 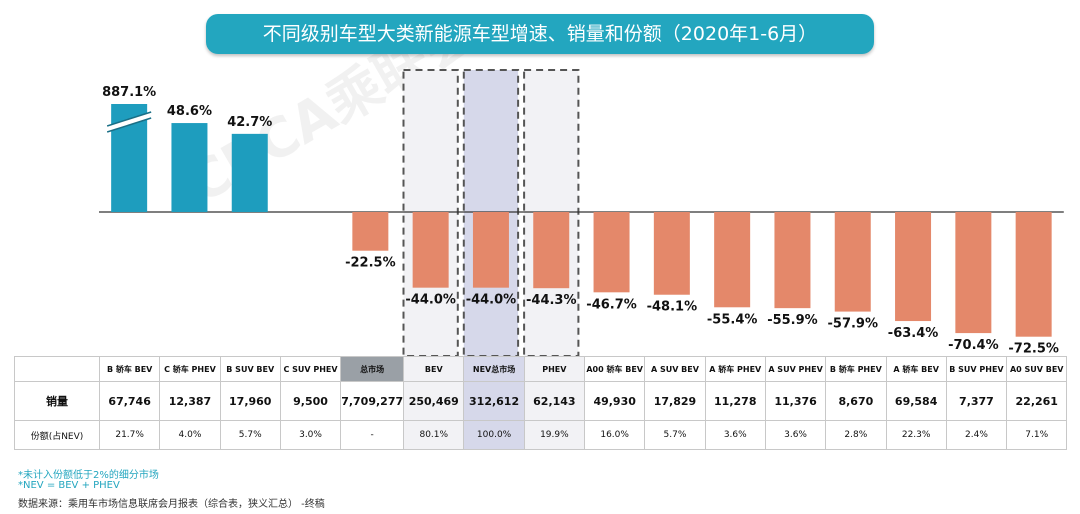 What do you see at coordinates (372, 401) in the screenshot?
I see `sales-cell: 7,709,277` at bounding box center [372, 401].